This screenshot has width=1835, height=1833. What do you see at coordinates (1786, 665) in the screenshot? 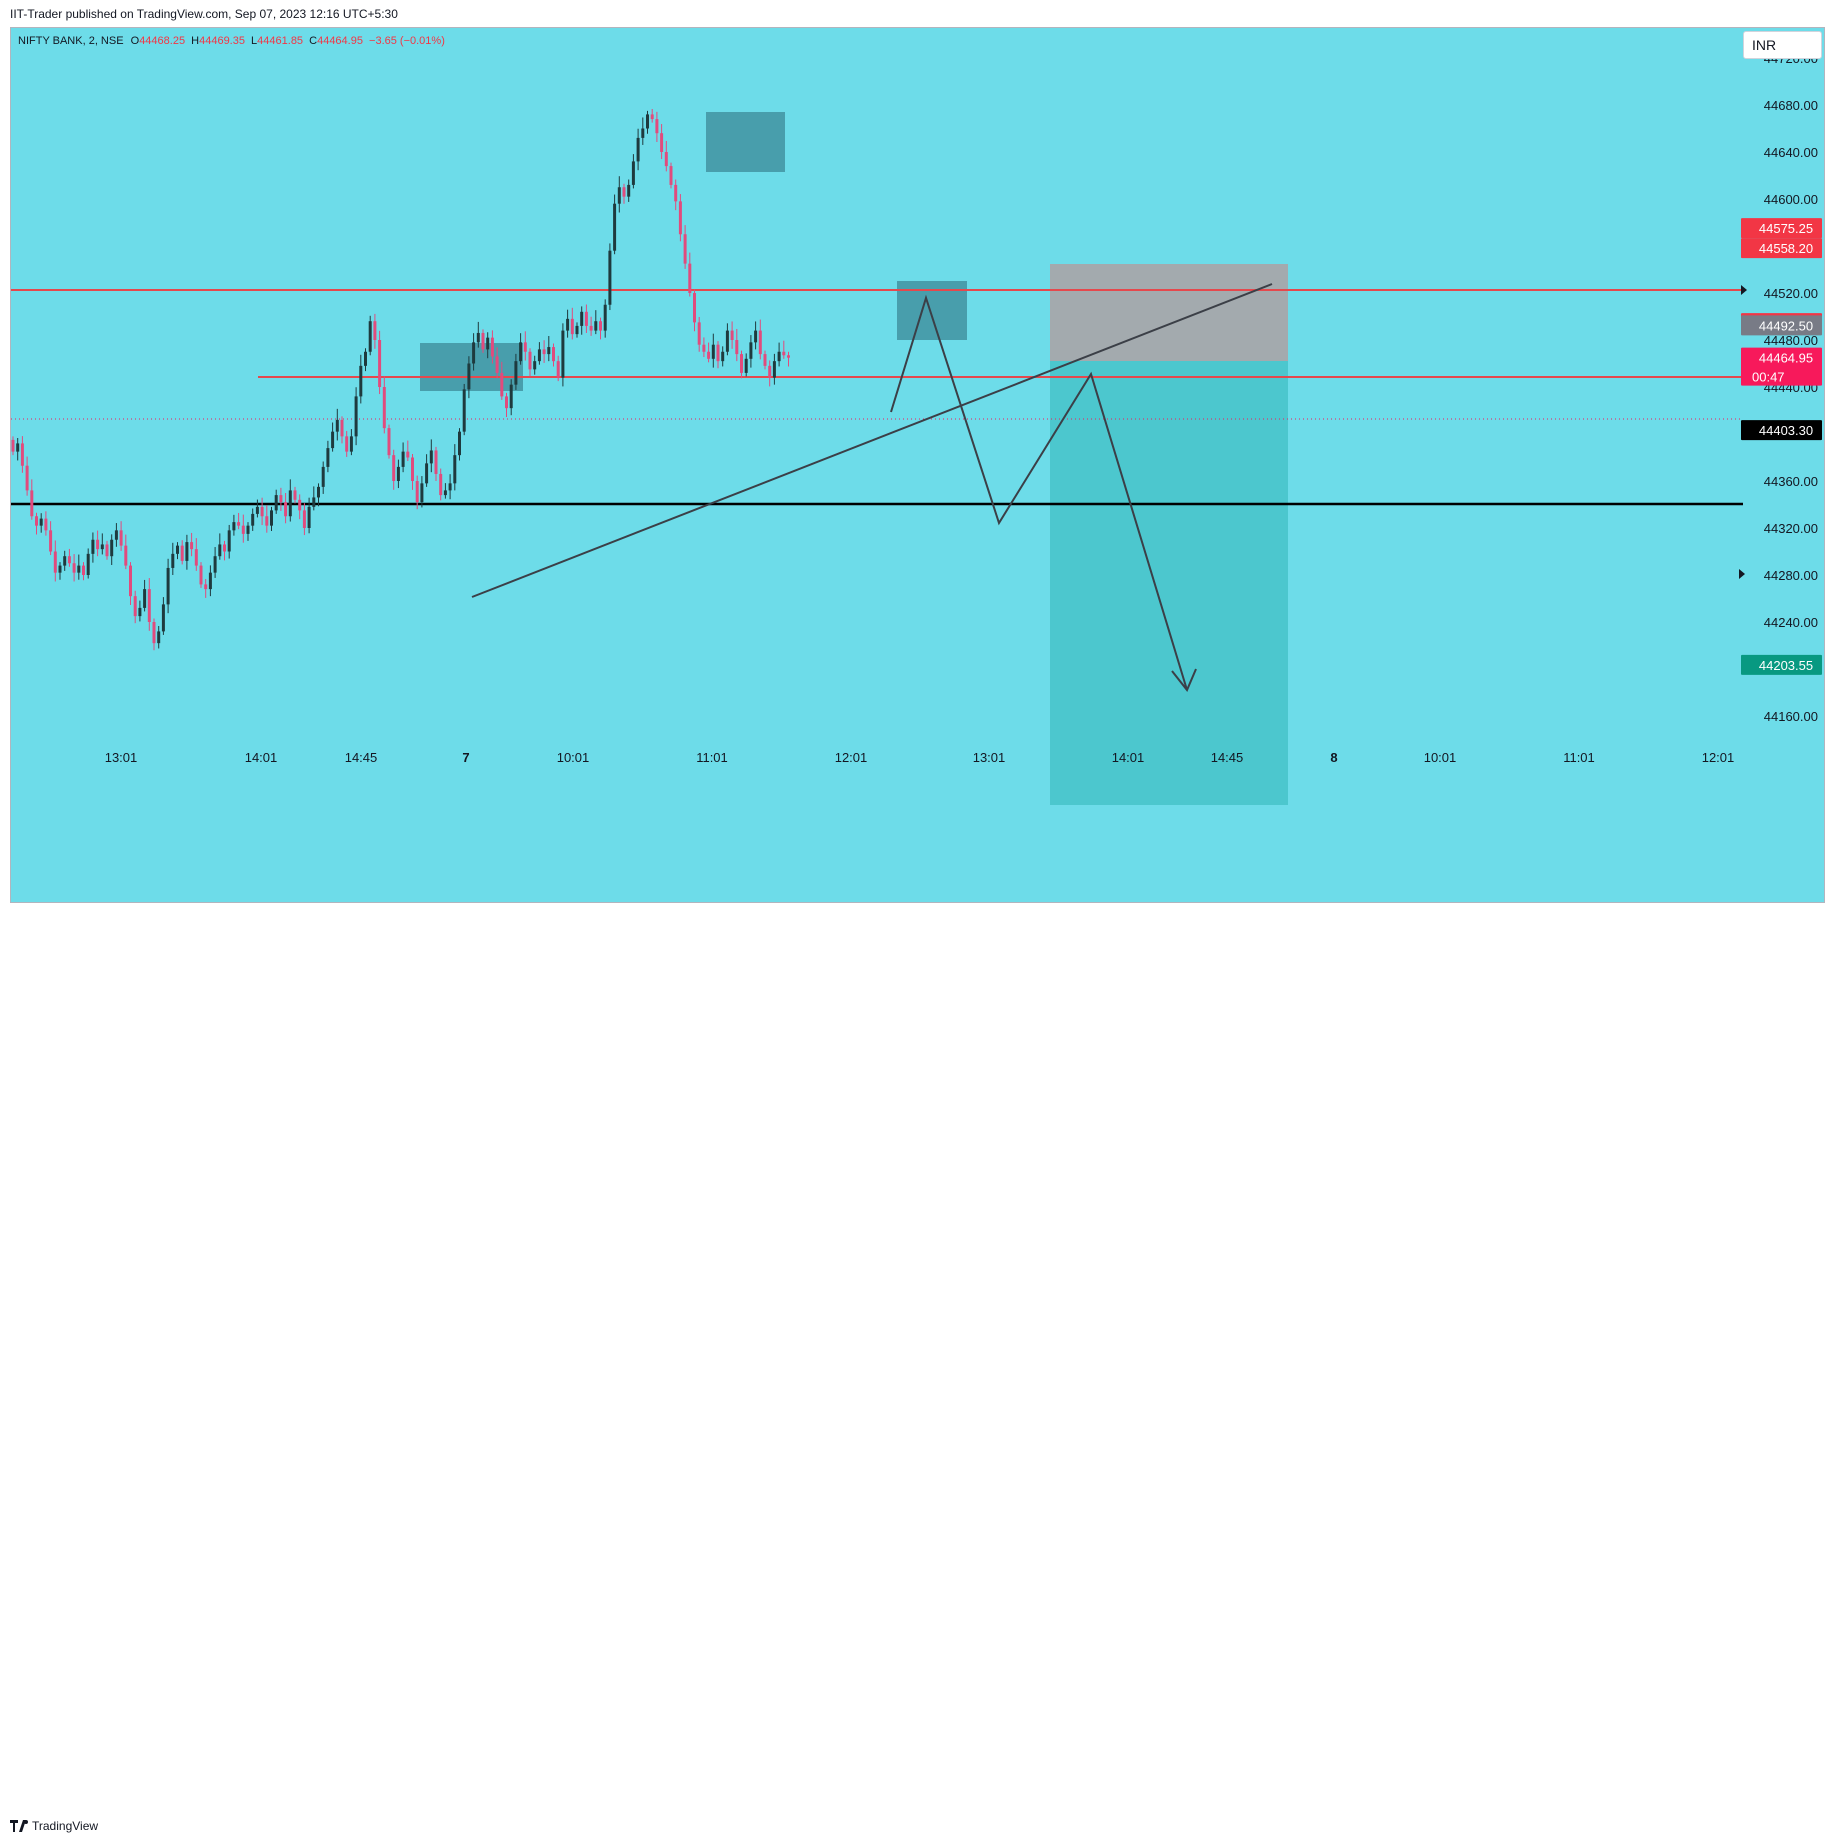
I see `price-badge-text: 44203.55` at bounding box center [1786, 665].